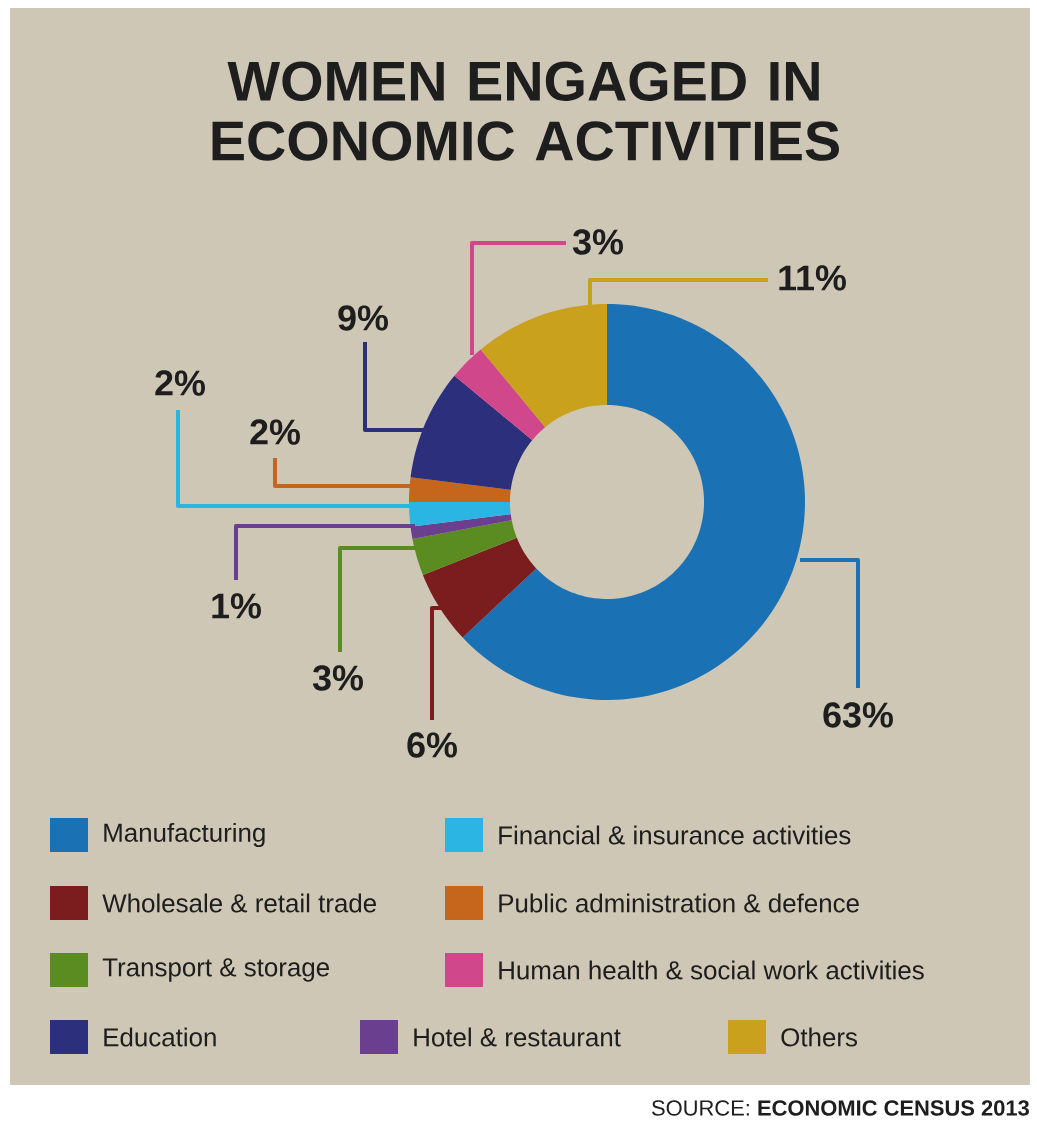 The image size is (1037, 1128). I want to click on legend-label: Human health & social work activities, so click(711, 970).